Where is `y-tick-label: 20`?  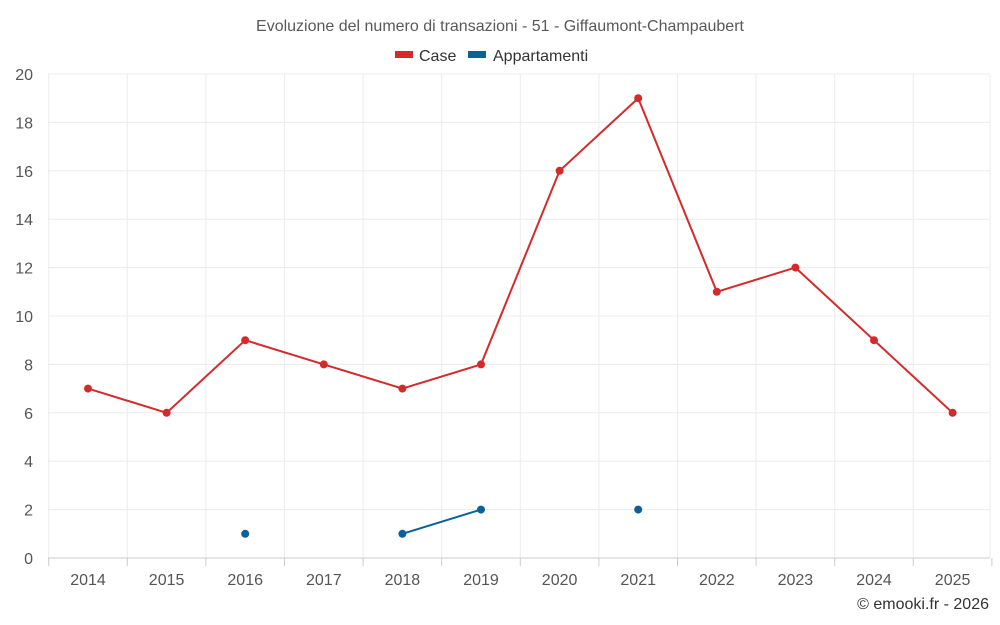
y-tick-label: 20 is located at coordinates (24, 75).